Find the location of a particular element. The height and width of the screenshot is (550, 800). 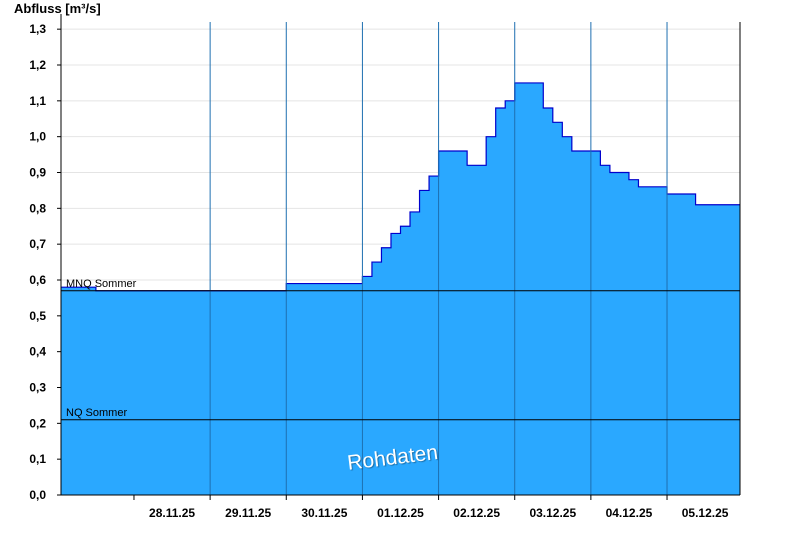

y-tick-label: 1,3 is located at coordinates (37, 29).